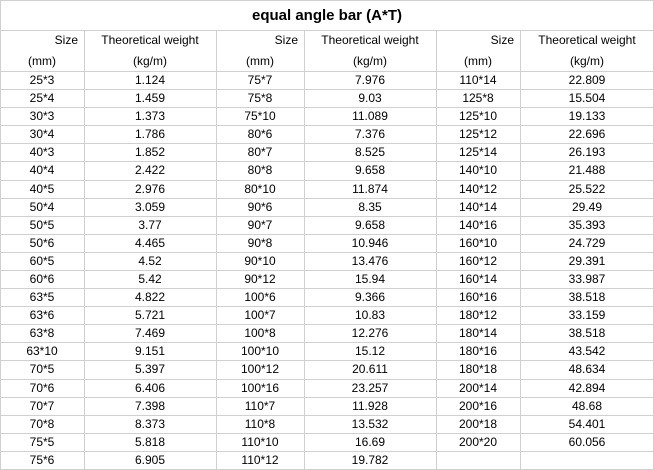  Describe the element at coordinates (150, 170) in the screenshot. I see `weight-cell: 2.422` at that location.